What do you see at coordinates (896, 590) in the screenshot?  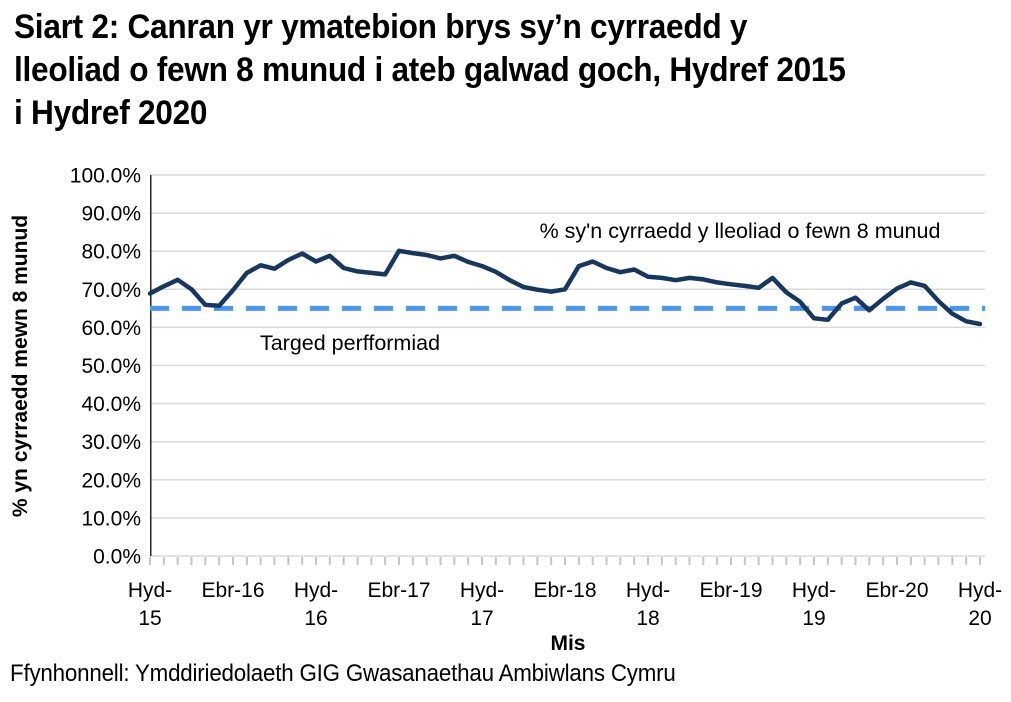 I see `x-tick-label: Ebr-20` at bounding box center [896, 590].